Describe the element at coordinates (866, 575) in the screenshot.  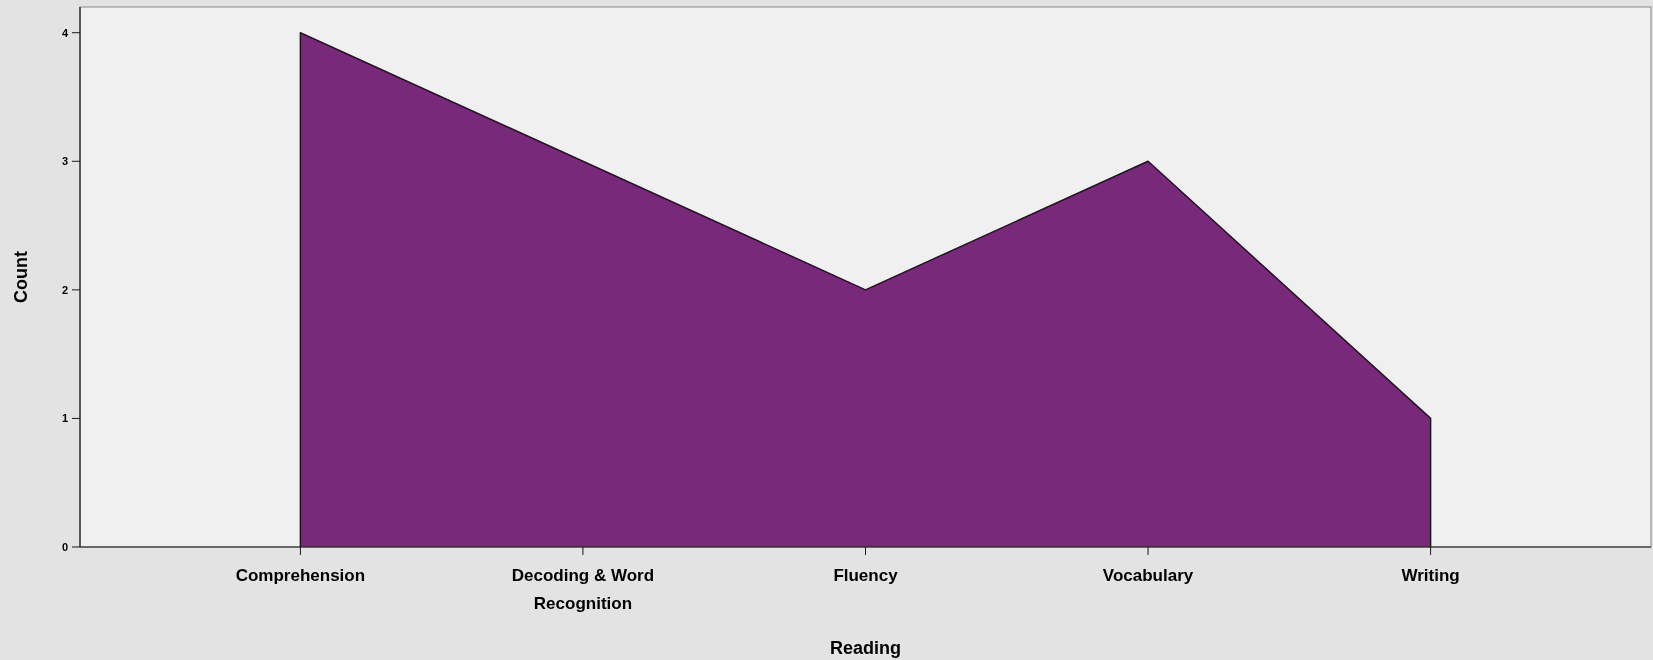
I see `x-tick-label: Fluency` at that location.